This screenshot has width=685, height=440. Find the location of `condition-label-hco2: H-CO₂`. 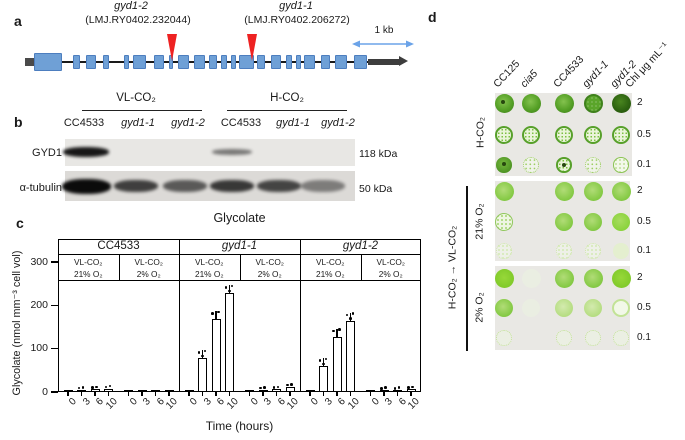

condition-label-hco2: H-CO₂ is located at coordinates (480, 132).